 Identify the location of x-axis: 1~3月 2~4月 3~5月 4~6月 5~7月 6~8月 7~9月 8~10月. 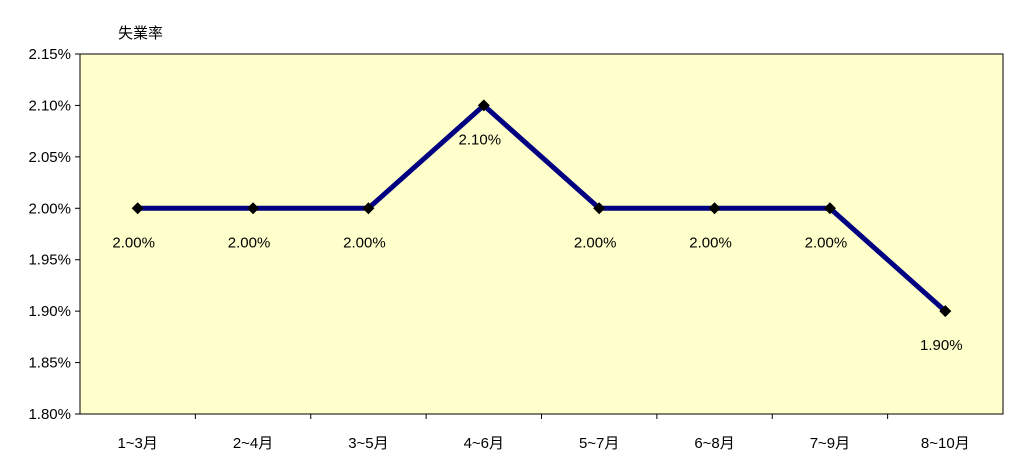
(543, 433).